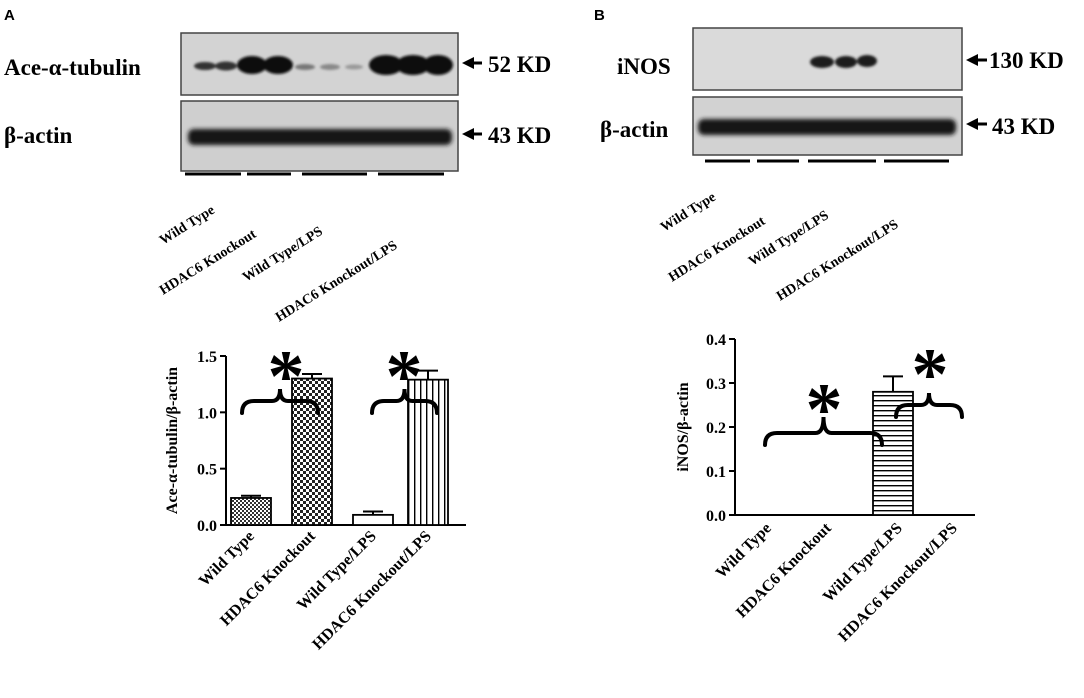 Image resolution: width=1084 pixels, height=698 pixels. I want to click on lane-label-b-0: Wild Type, so click(688, 213).